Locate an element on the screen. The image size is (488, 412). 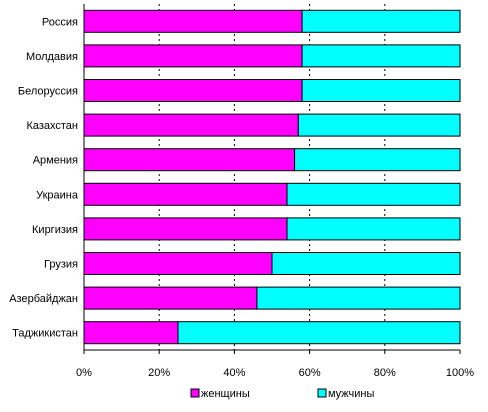
x-tick-label: 60% is located at coordinates (310, 373).